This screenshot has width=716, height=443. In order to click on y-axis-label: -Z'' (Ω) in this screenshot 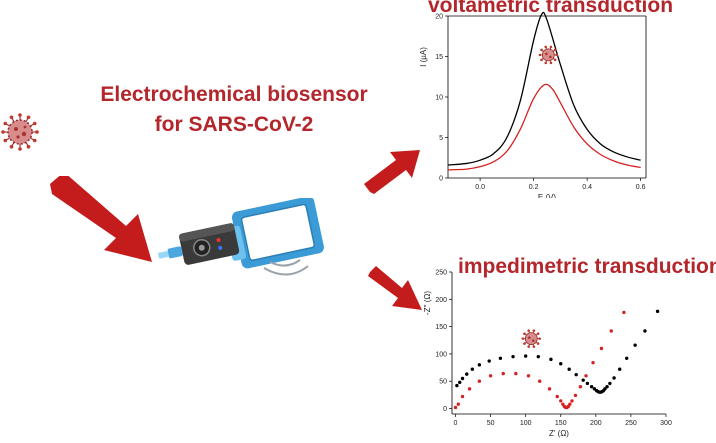, I will do `click(427, 303)`.